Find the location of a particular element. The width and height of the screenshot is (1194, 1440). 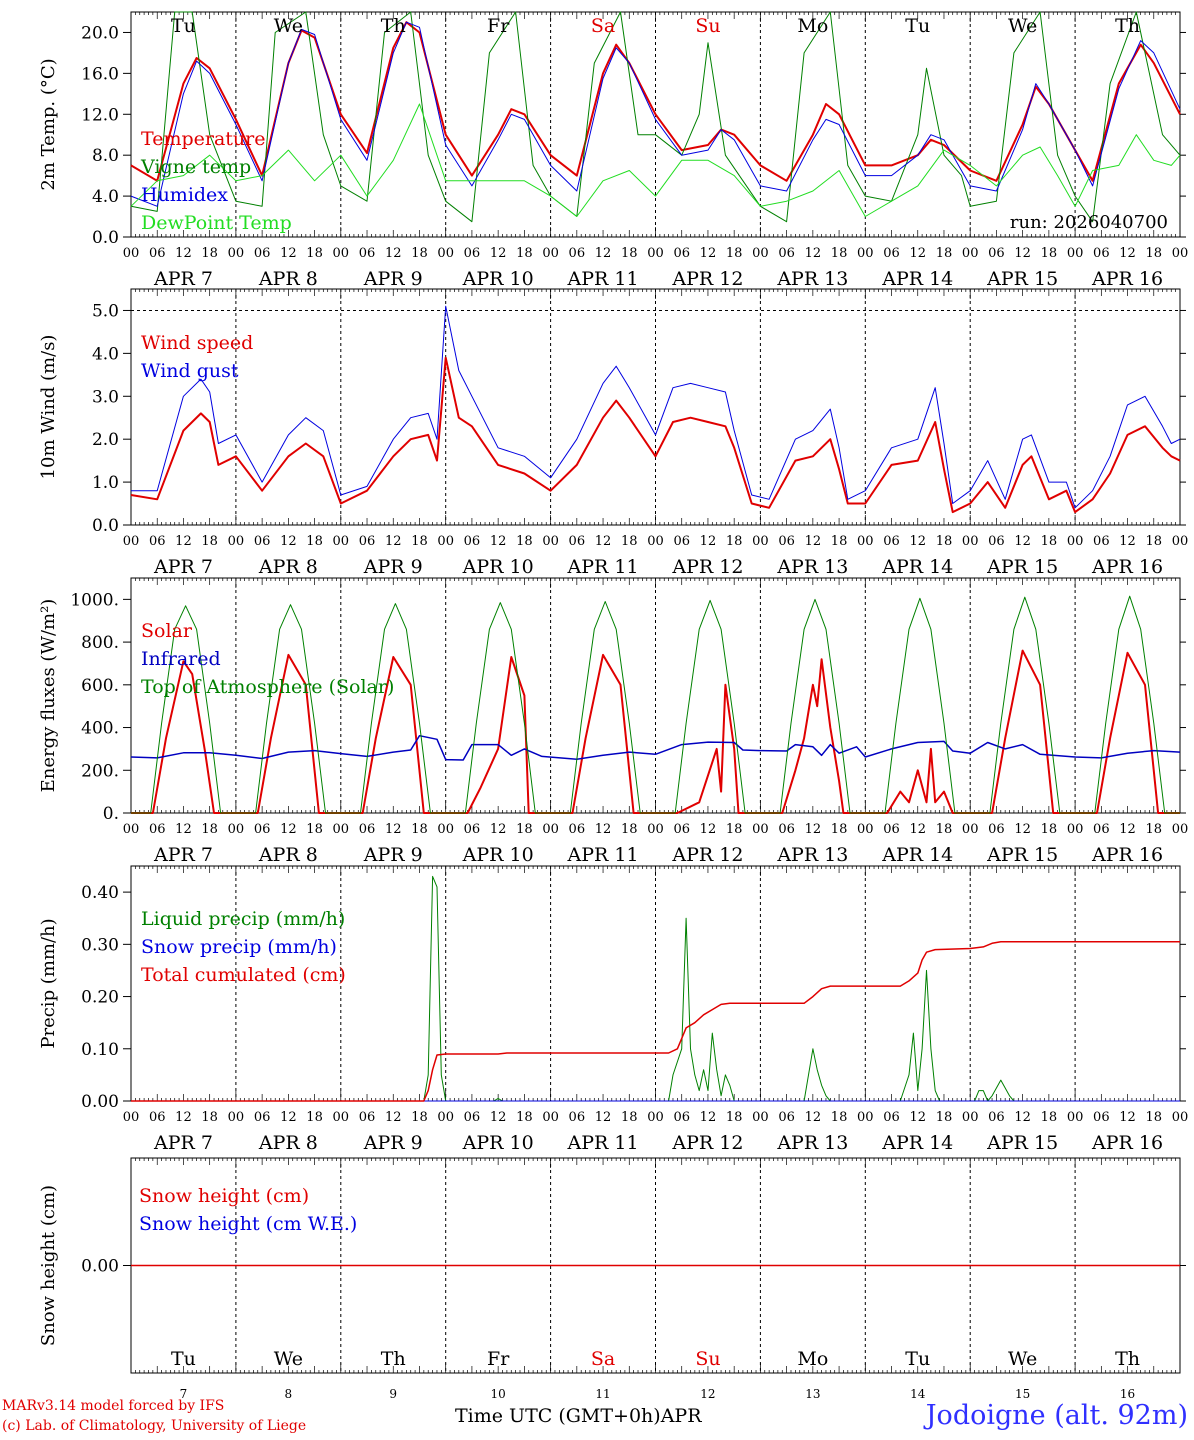

y-tick-label: 4.0 is located at coordinates (105, 354).